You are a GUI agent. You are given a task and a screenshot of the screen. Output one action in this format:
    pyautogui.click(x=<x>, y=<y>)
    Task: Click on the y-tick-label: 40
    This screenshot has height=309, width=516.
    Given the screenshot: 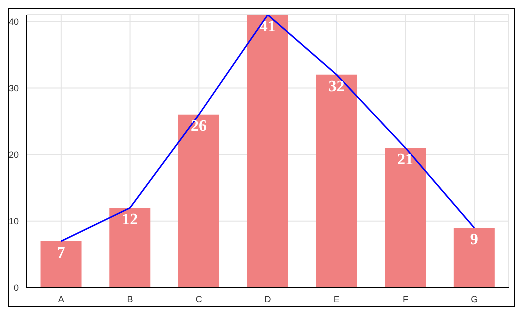 What is the action you would take?
    pyautogui.click(x=13, y=21)
    